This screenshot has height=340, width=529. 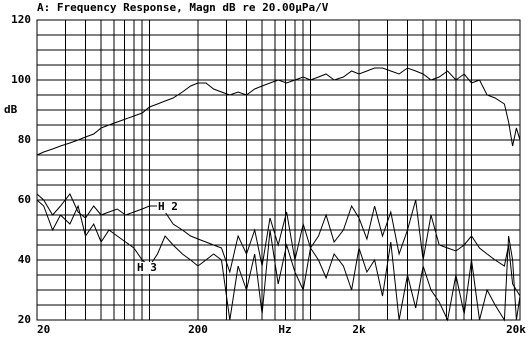 What do you see at coordinates (516, 329) in the screenshot?
I see `x-tick-label: 20k` at bounding box center [516, 329].